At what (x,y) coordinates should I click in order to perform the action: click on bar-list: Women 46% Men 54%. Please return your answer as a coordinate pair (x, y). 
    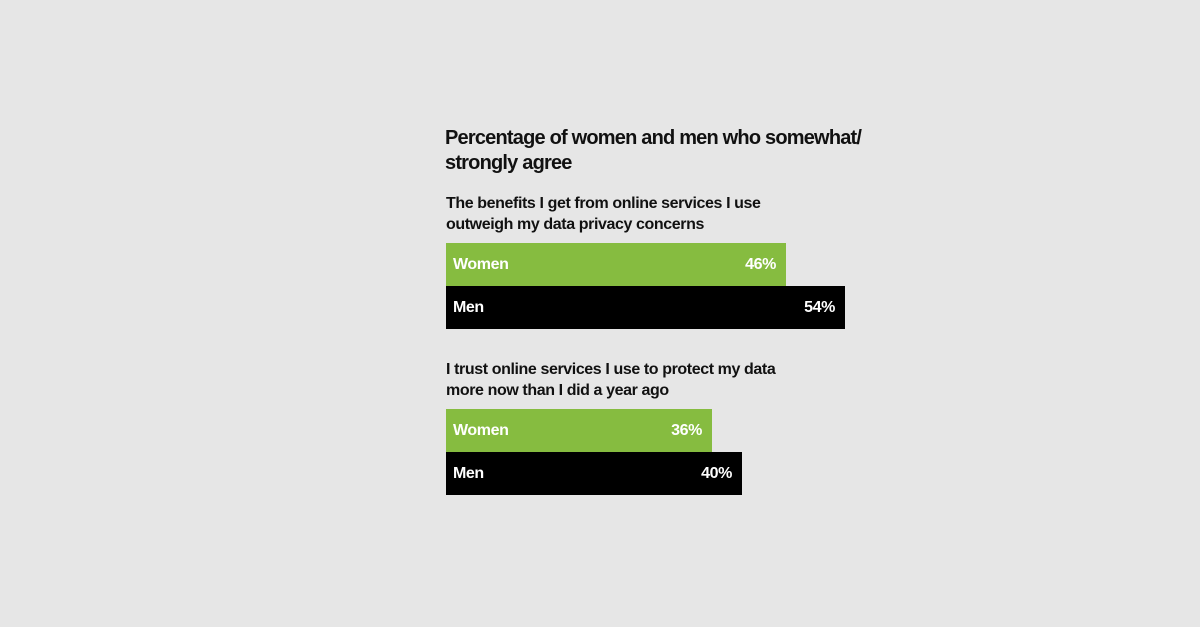
    Looking at the image, I should click on (645, 286).